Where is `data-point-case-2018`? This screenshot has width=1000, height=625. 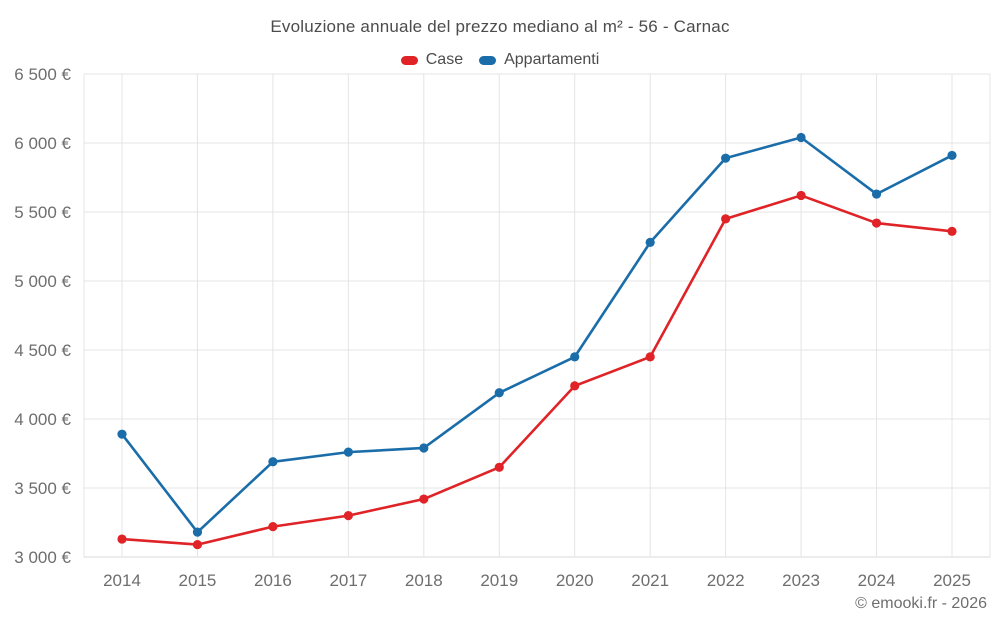 data-point-case-2018 is located at coordinates (424, 499).